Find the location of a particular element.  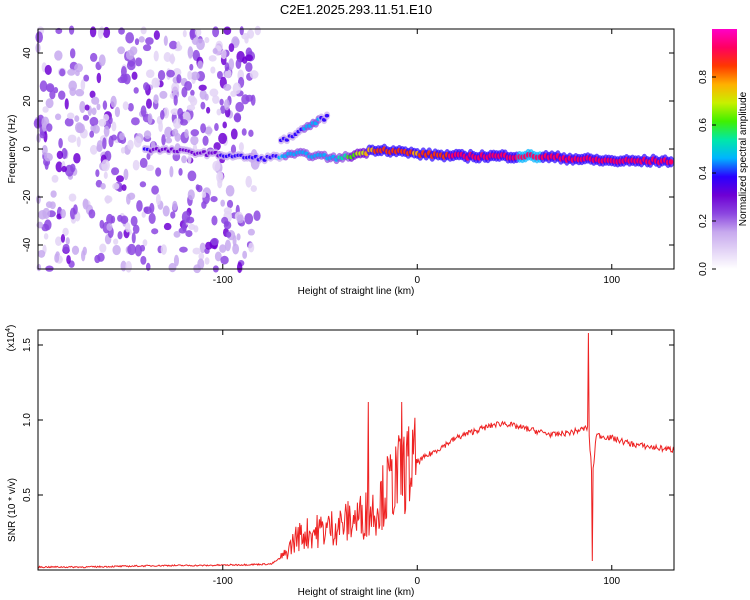

spectrogram-x-tick-label: -100 is located at coordinates (223, 280).